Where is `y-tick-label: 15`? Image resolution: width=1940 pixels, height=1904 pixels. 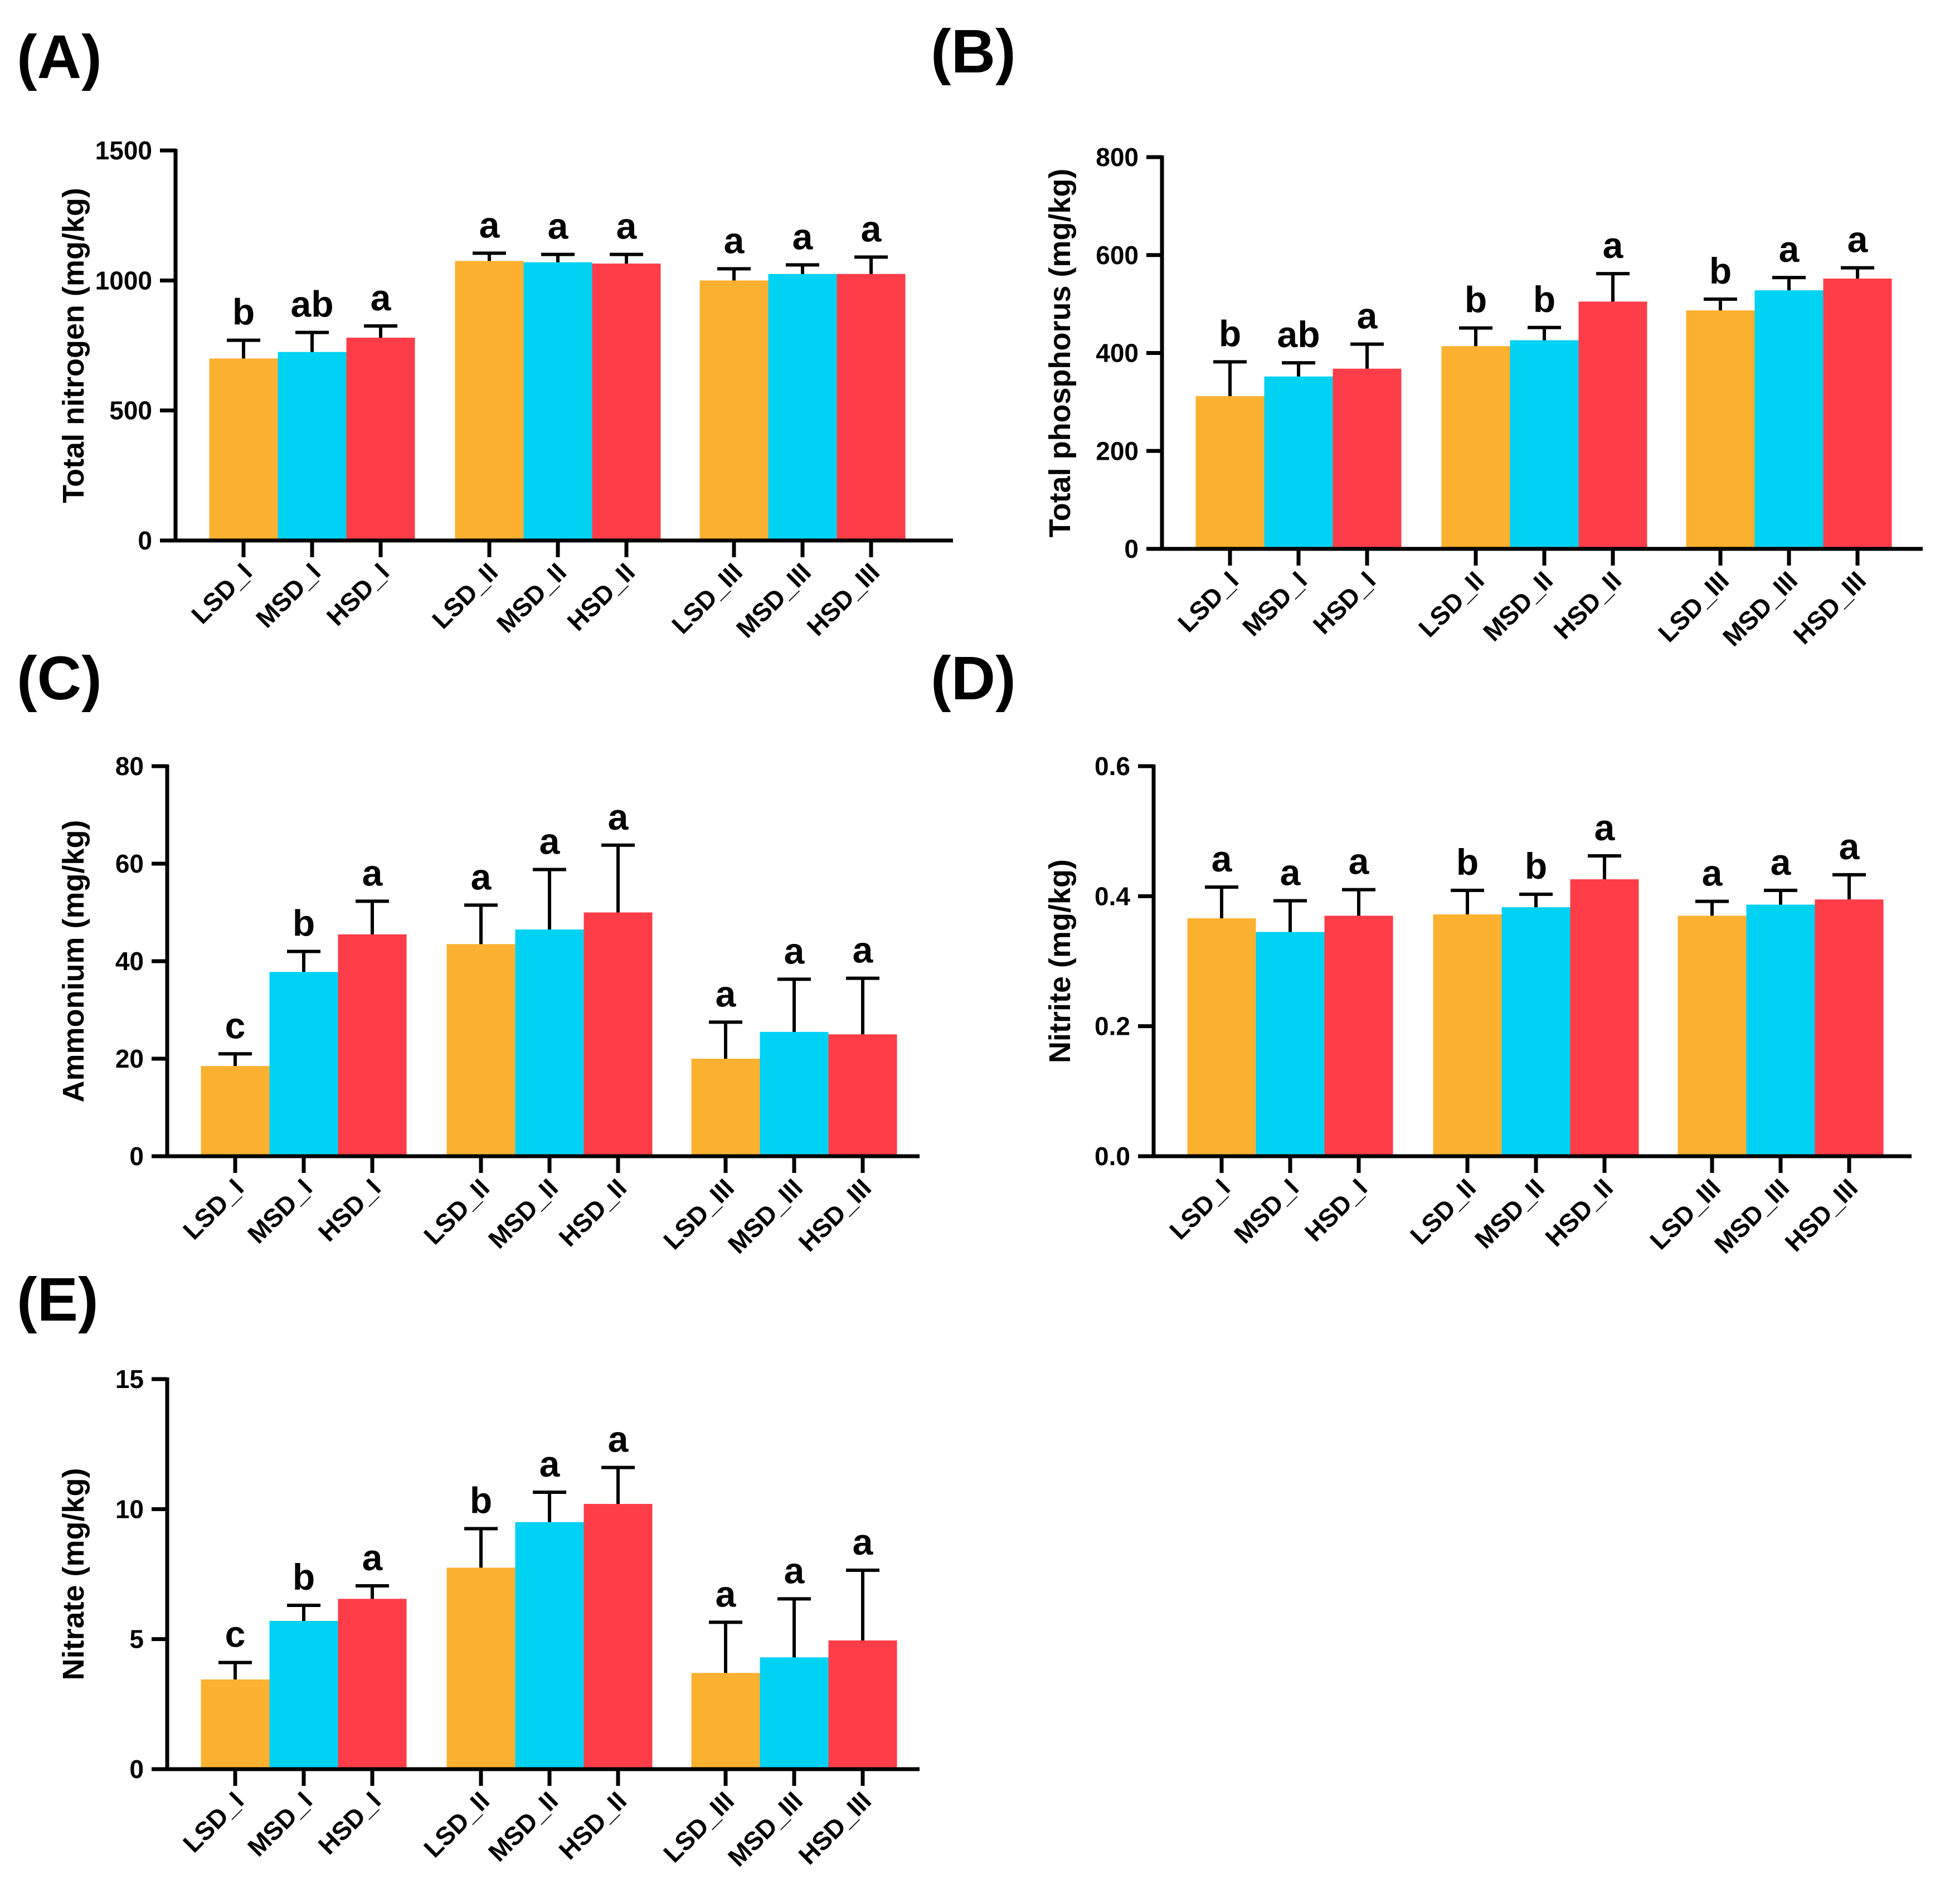 y-tick-label: 15 is located at coordinates (130, 1380).